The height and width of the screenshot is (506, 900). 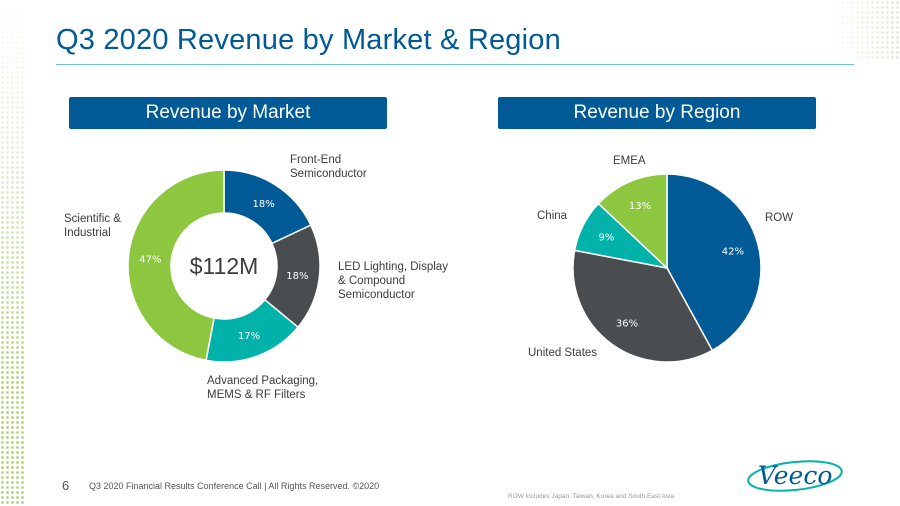 I want to click on region-pie-chart: 42% ROW 36% United States 9% China 13% EMEA, so click(x=660, y=259).